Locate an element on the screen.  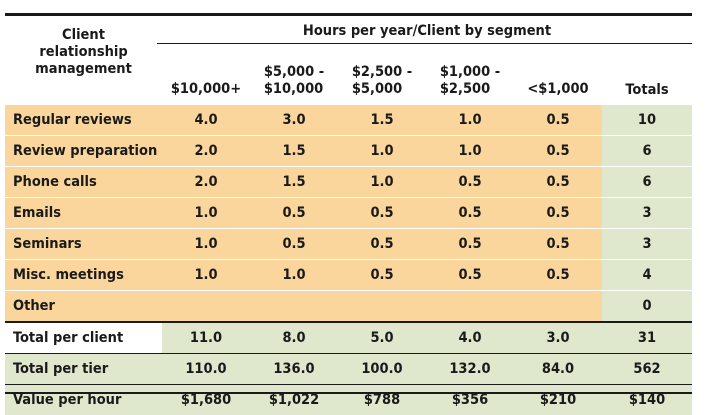
table-row: Emails 1.0 0.5 0.5 0.5 0.5 3 is located at coordinates (348, 213).